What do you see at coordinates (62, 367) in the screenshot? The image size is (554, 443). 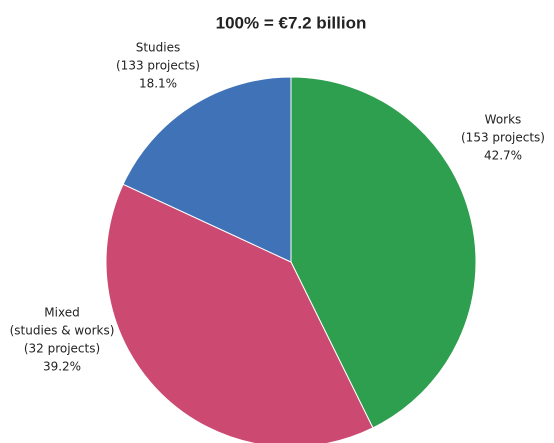 I see `slice-value: 39.2%` at bounding box center [62, 367].